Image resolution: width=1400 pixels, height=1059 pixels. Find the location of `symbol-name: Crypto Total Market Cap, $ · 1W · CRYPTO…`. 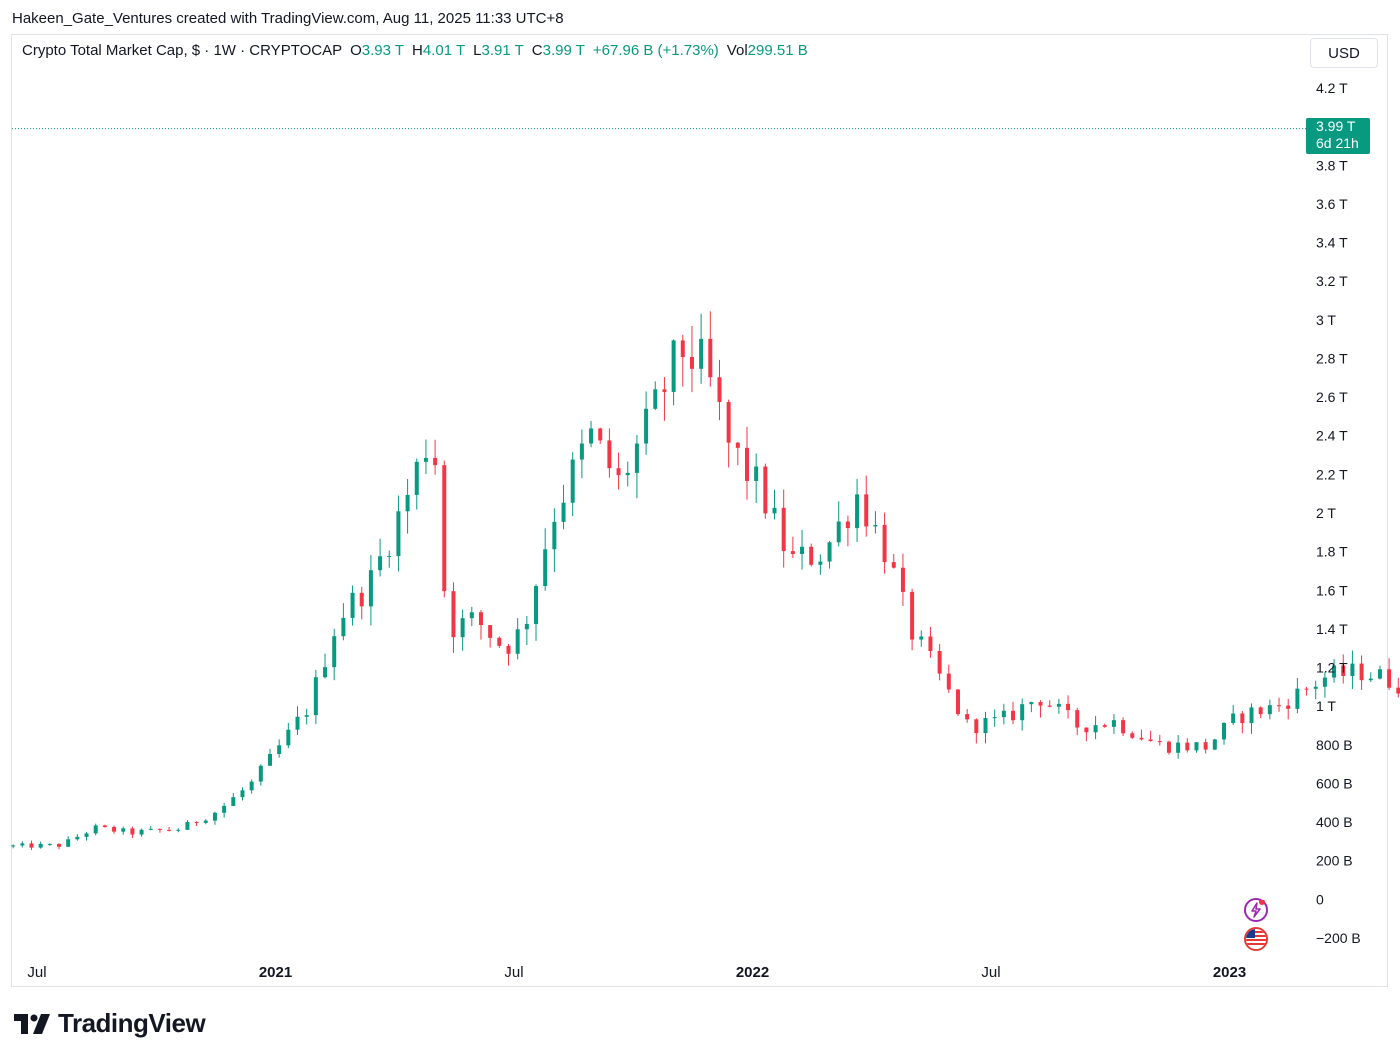

symbol-name: Crypto Total Market Cap, $ · 1W · CRYPTO… is located at coordinates (182, 50).